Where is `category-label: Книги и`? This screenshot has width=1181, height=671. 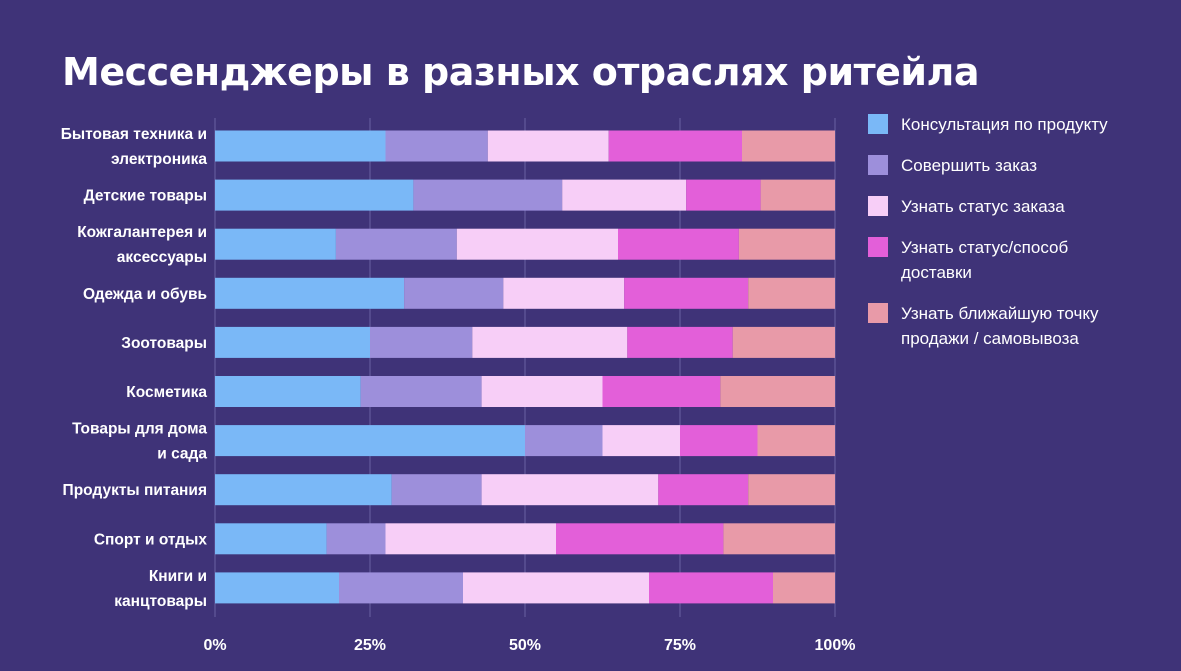 category-label: Книги и is located at coordinates (178, 576).